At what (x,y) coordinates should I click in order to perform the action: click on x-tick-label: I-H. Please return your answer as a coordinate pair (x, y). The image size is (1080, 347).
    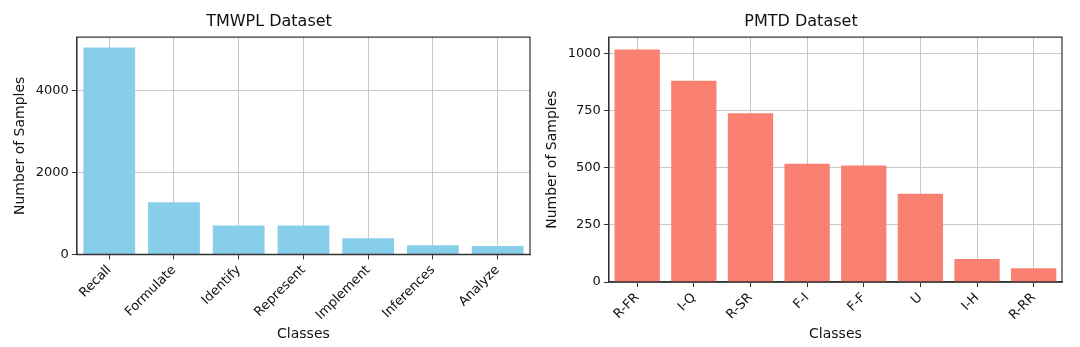
    Looking at the image, I should click on (969, 301).